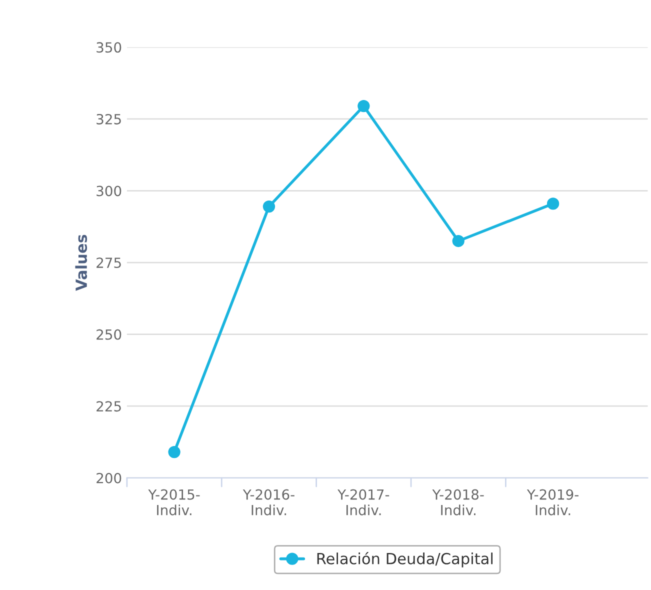 The image size is (651, 590). What do you see at coordinates (109, 47) in the screenshot?
I see `y-tick-label: 350` at bounding box center [109, 47].